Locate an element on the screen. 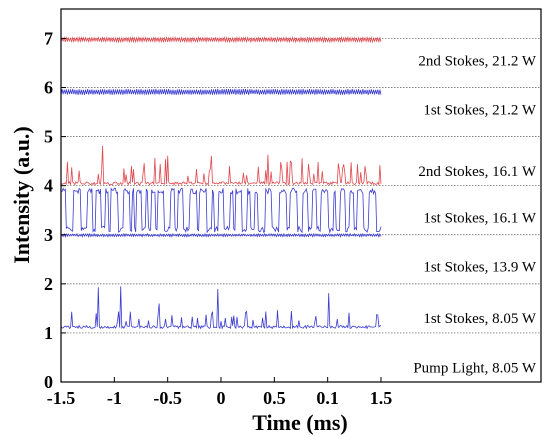 The width and height of the screenshot is (547, 437). y-tick-label: 7 is located at coordinates (48, 38).